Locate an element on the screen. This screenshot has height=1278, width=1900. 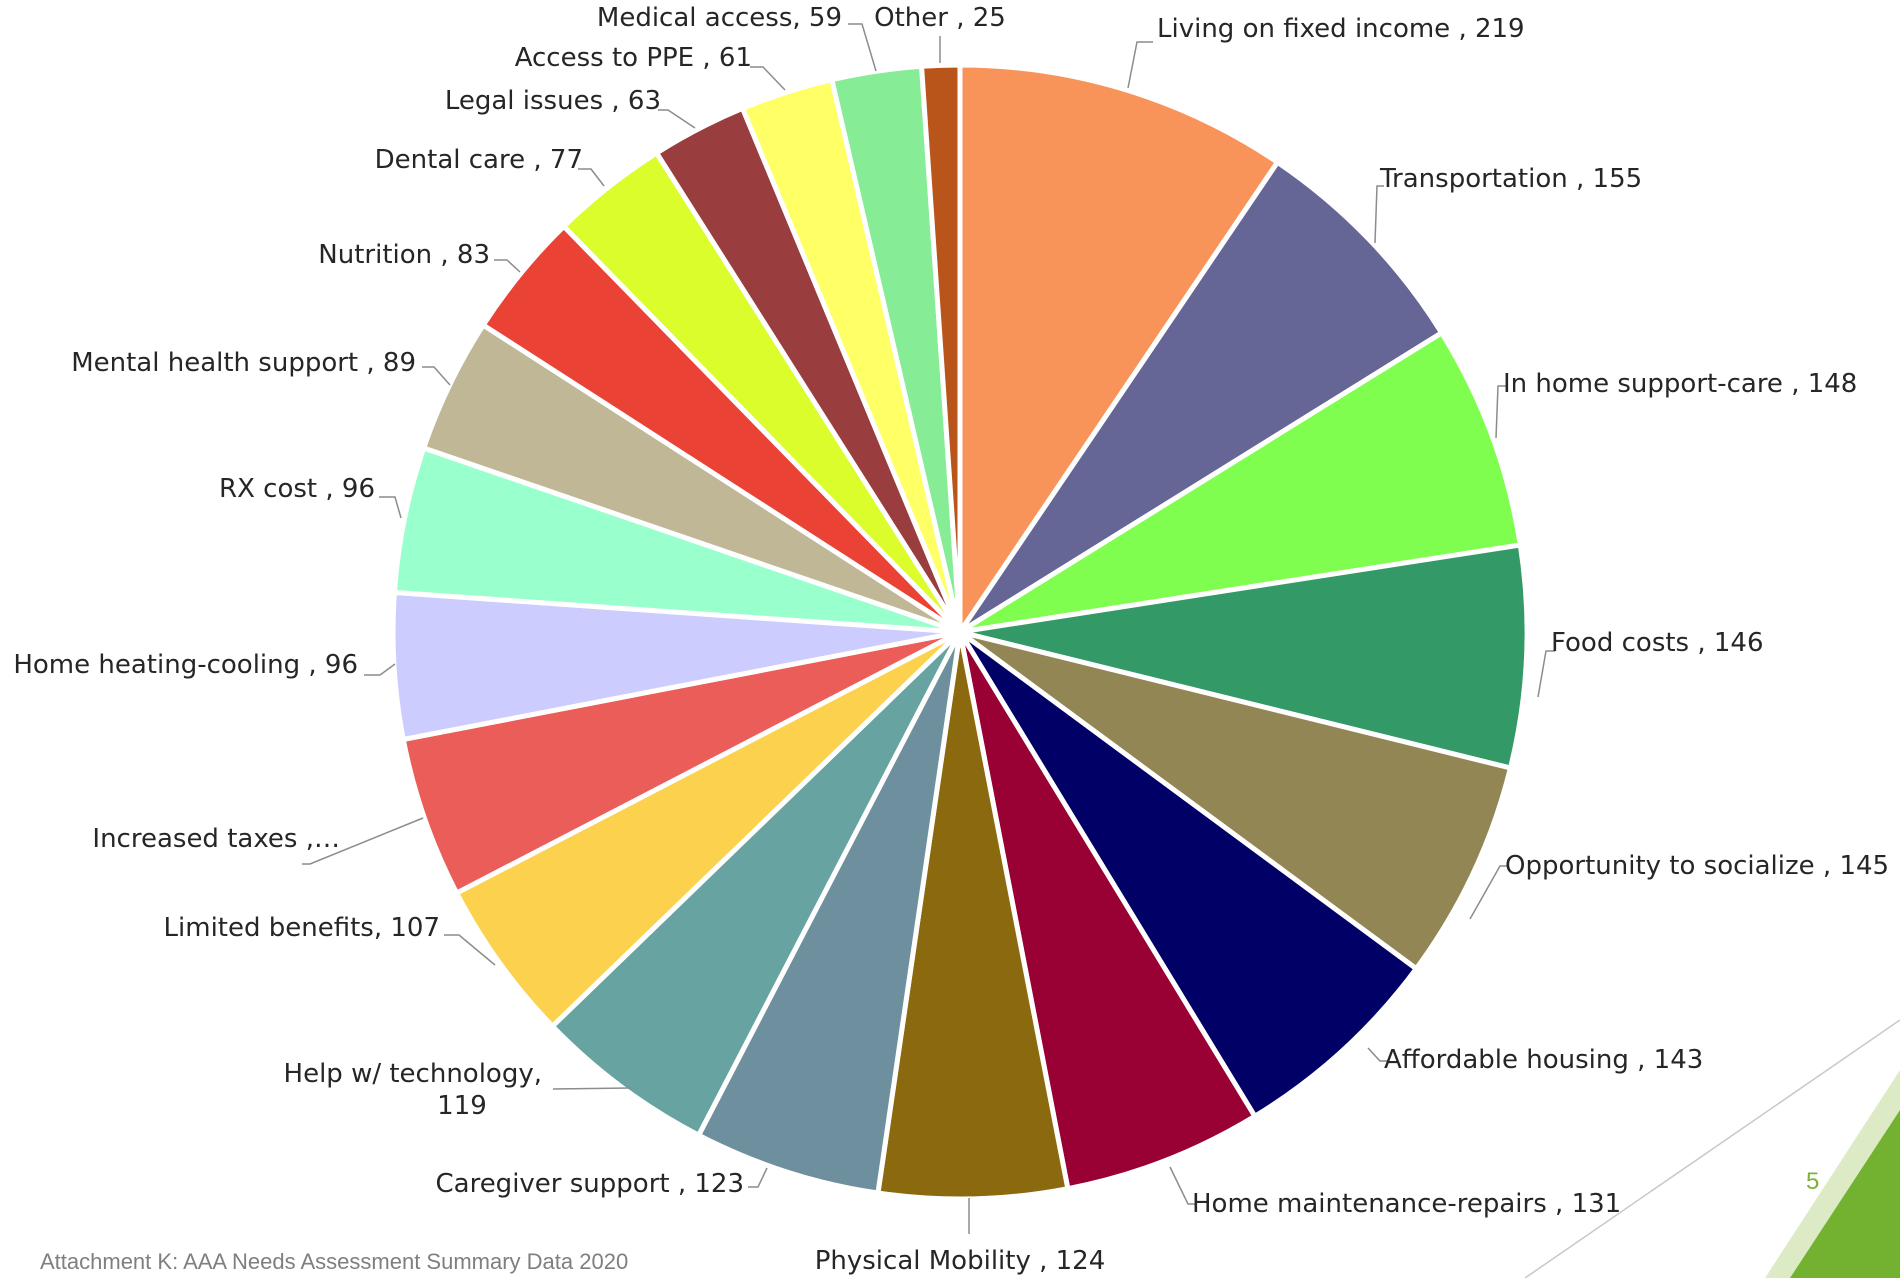
leader-line-mental-health-support is located at coordinates (436, 376).